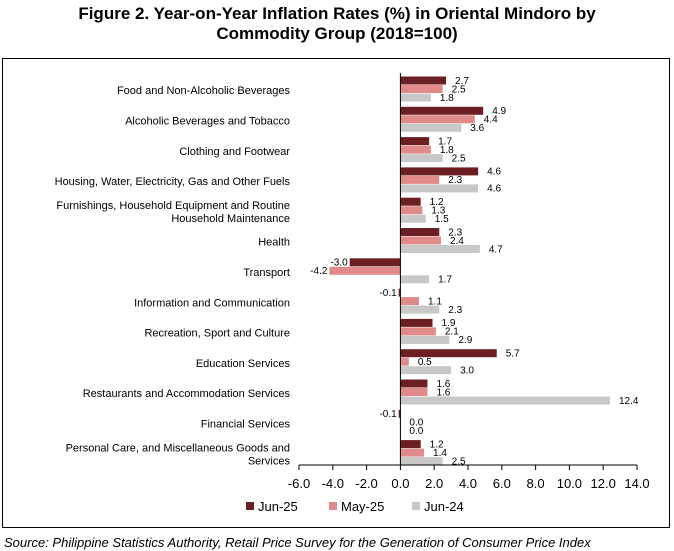  I want to click on value-label-jun-24-10: 12.4, so click(629, 401).